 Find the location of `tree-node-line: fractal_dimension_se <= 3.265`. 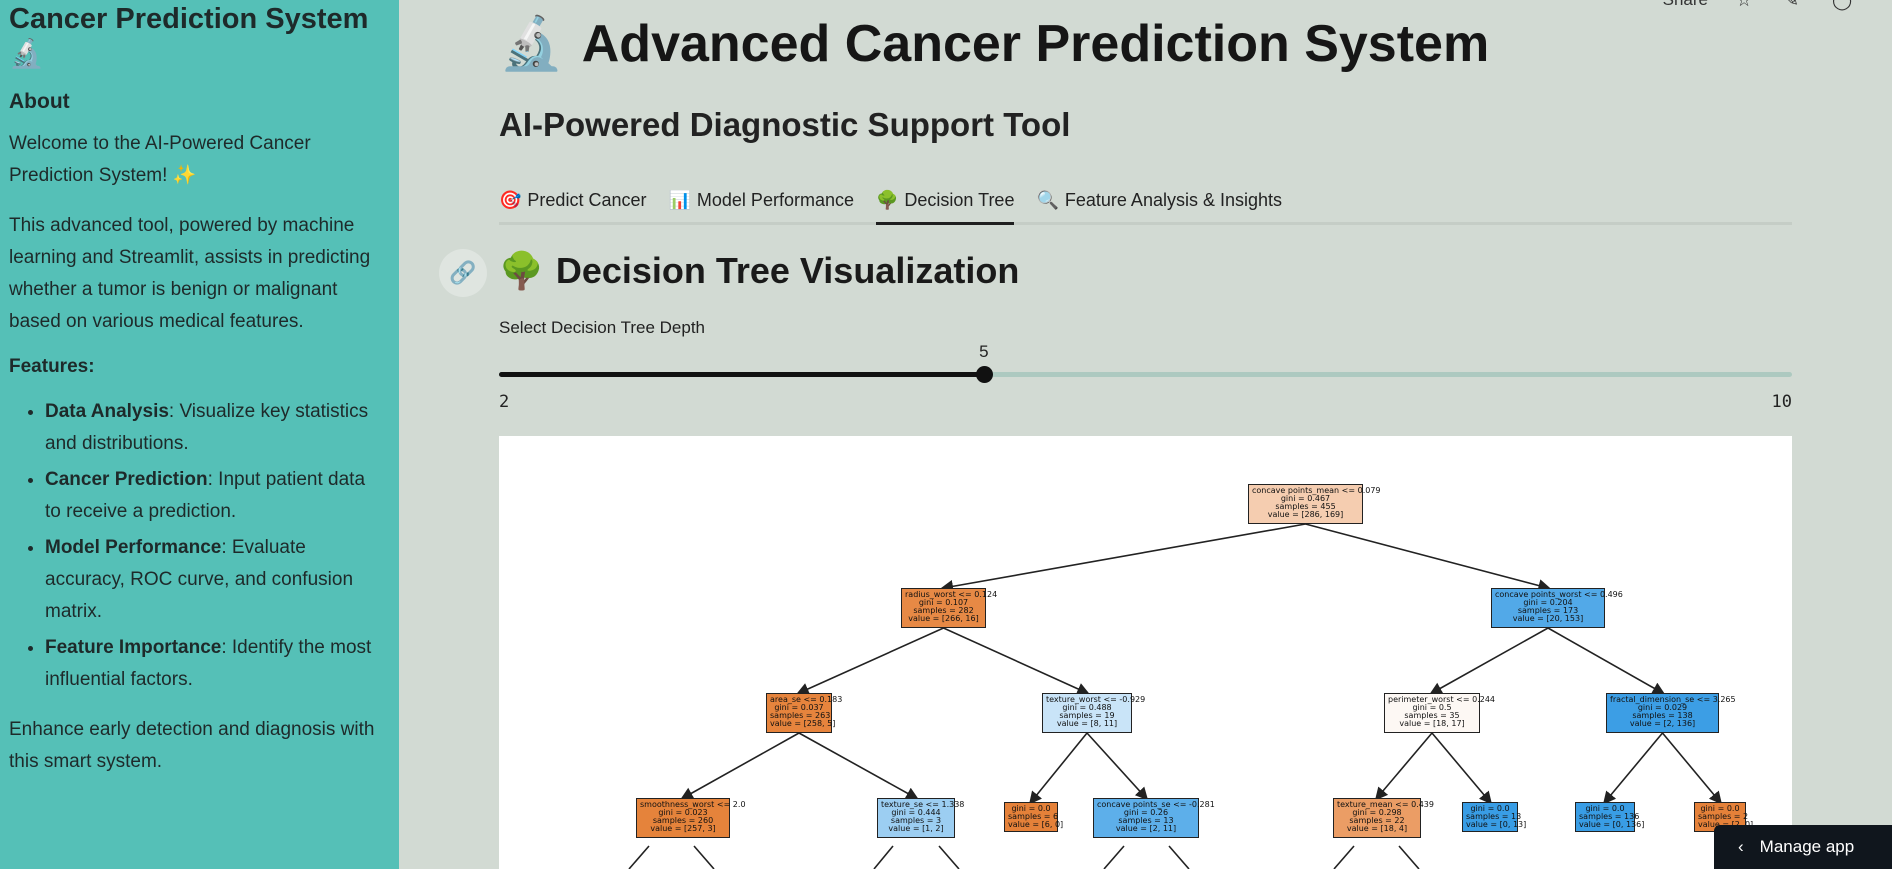

tree-node-line: fractal_dimension_se <= 3.265 is located at coordinates (1673, 699).